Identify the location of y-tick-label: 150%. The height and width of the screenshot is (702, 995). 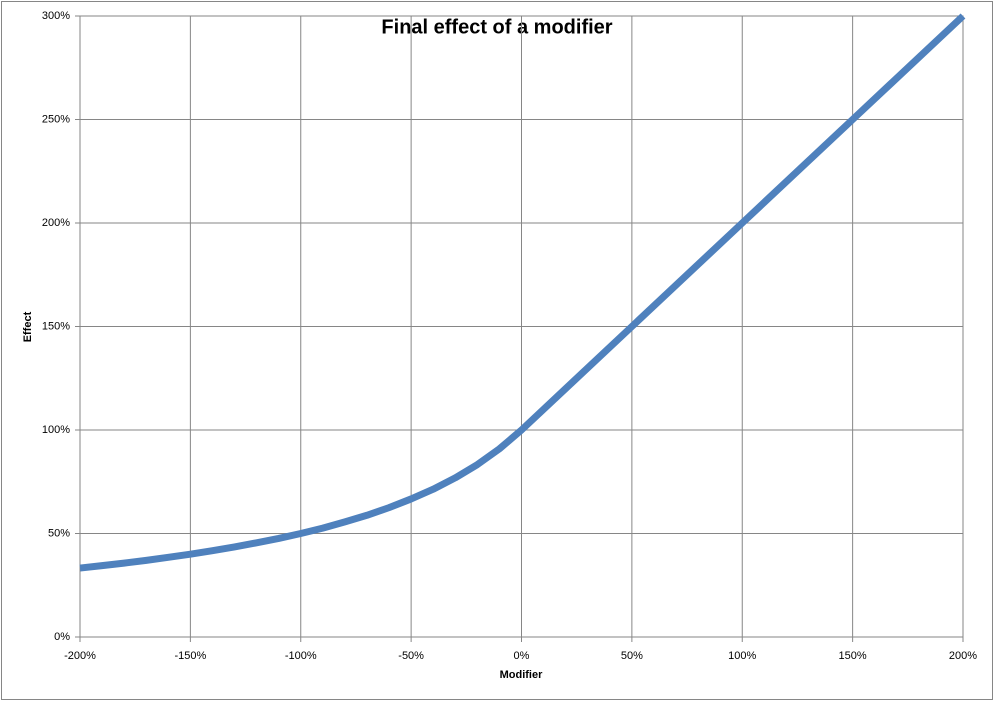
(56, 326).